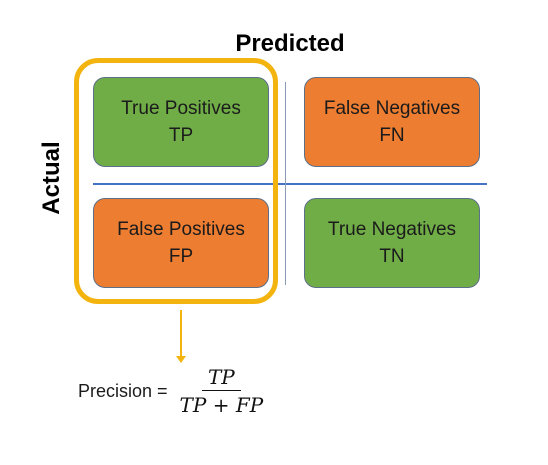  Describe the element at coordinates (123, 390) in the screenshot. I see `formula-label: Precision =` at that location.